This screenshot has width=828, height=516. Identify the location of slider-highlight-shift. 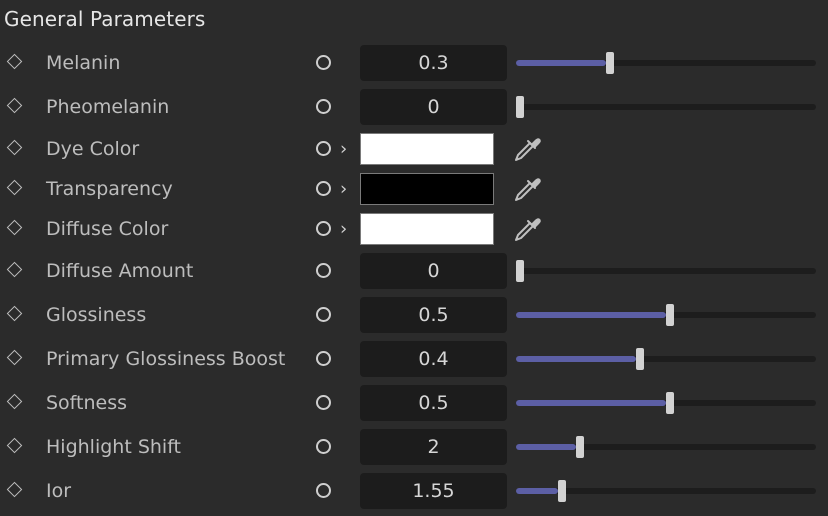
(666, 447).